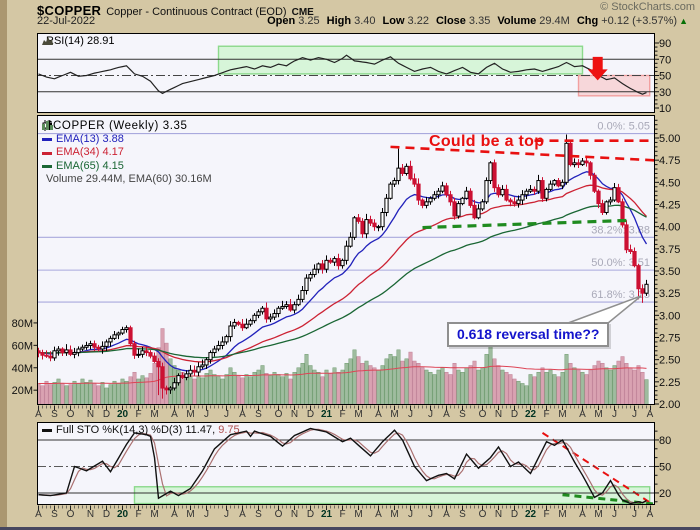  What do you see at coordinates (665, 109) in the screenshot?
I see `svg-text: 10` at bounding box center [665, 109].